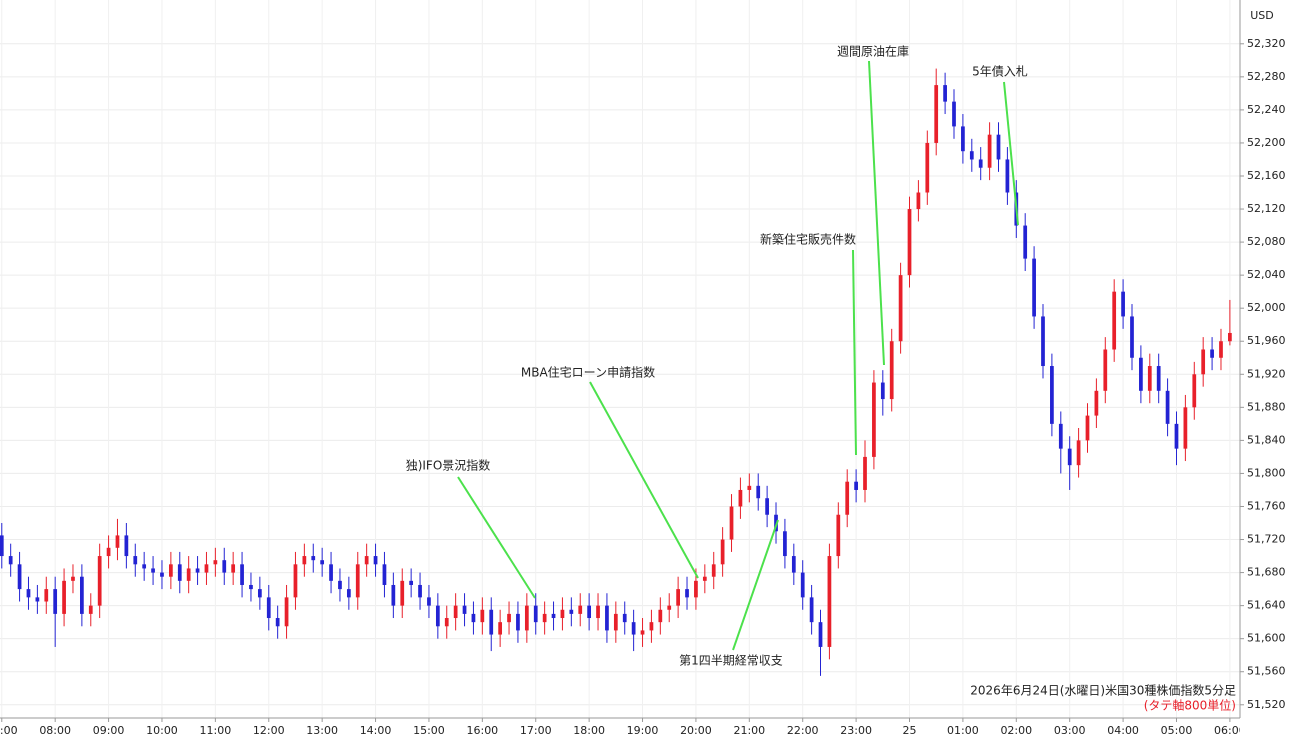 This screenshot has width=1300, height=745. I want to click on annotation-label: 新築住宅販売件数, so click(808, 239).